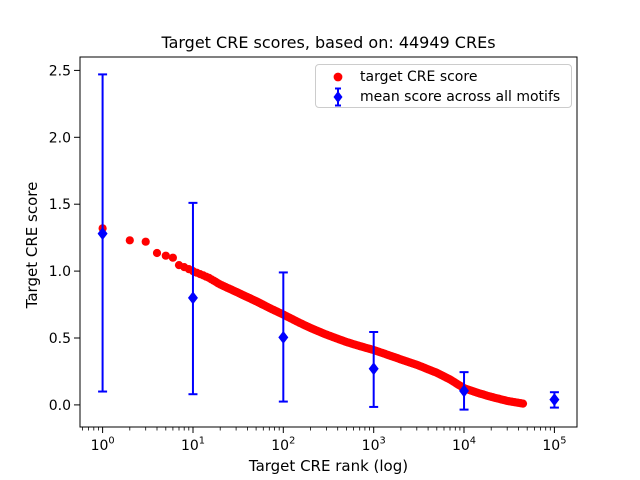  Describe the element at coordinates (316, 429) in the screenshot. I see `x-minor-ticks` at that location.